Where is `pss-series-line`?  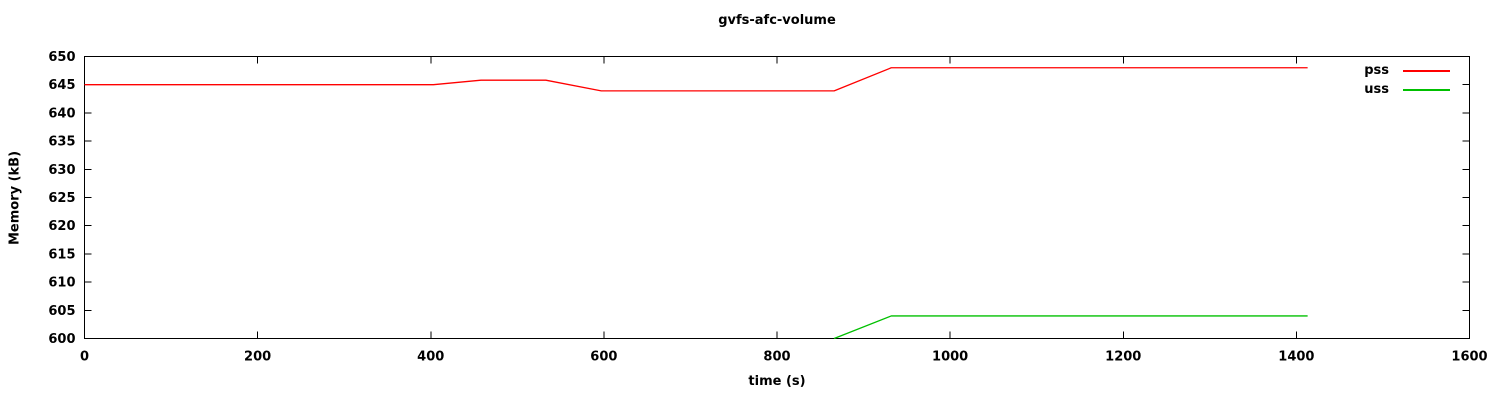
pss-series-line is located at coordinates (696, 79).